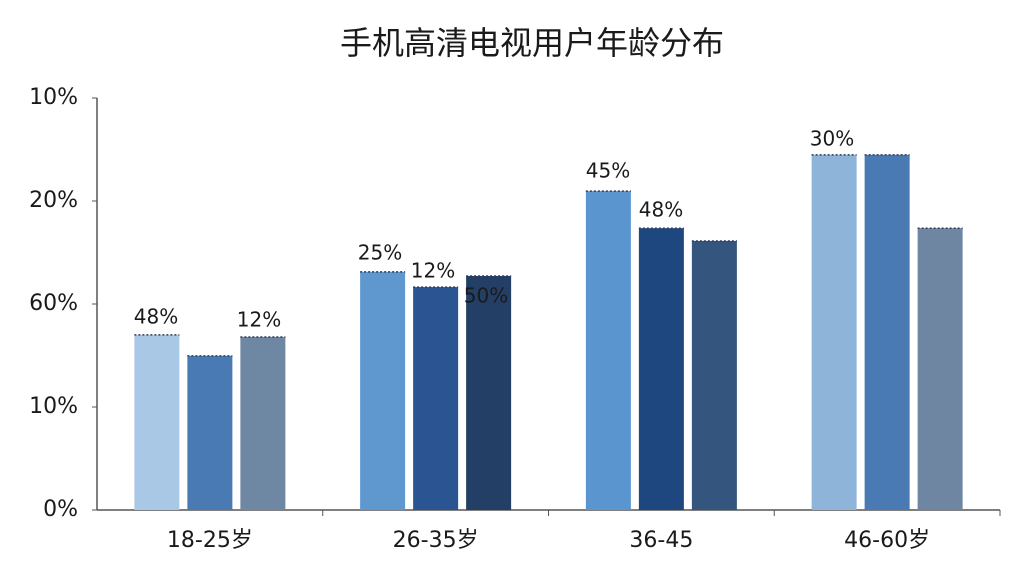 Image resolution: width=1024 pixels, height=576 pixels. Describe the element at coordinates (661, 540) in the screenshot. I see `x-tick-label: 36-45` at that location.